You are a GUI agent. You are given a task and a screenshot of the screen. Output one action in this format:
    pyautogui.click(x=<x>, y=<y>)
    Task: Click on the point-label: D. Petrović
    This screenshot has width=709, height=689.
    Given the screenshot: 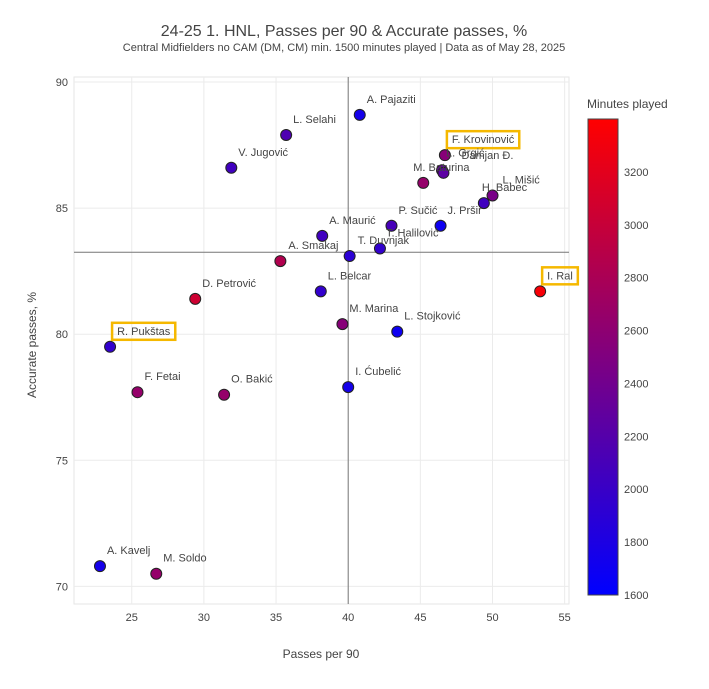 What is the action you would take?
    pyautogui.click(x=229, y=284)
    